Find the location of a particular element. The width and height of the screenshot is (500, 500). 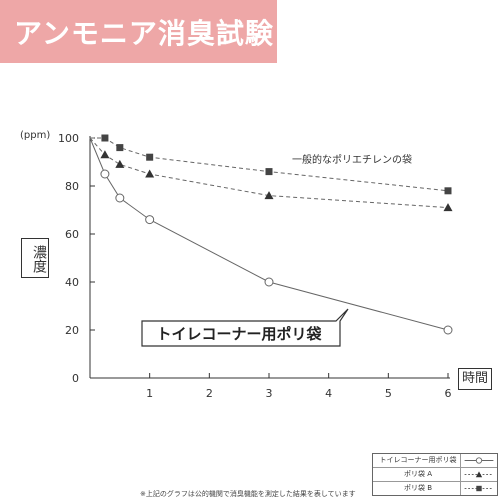

x-tick-label: 1 is located at coordinates (149, 393).